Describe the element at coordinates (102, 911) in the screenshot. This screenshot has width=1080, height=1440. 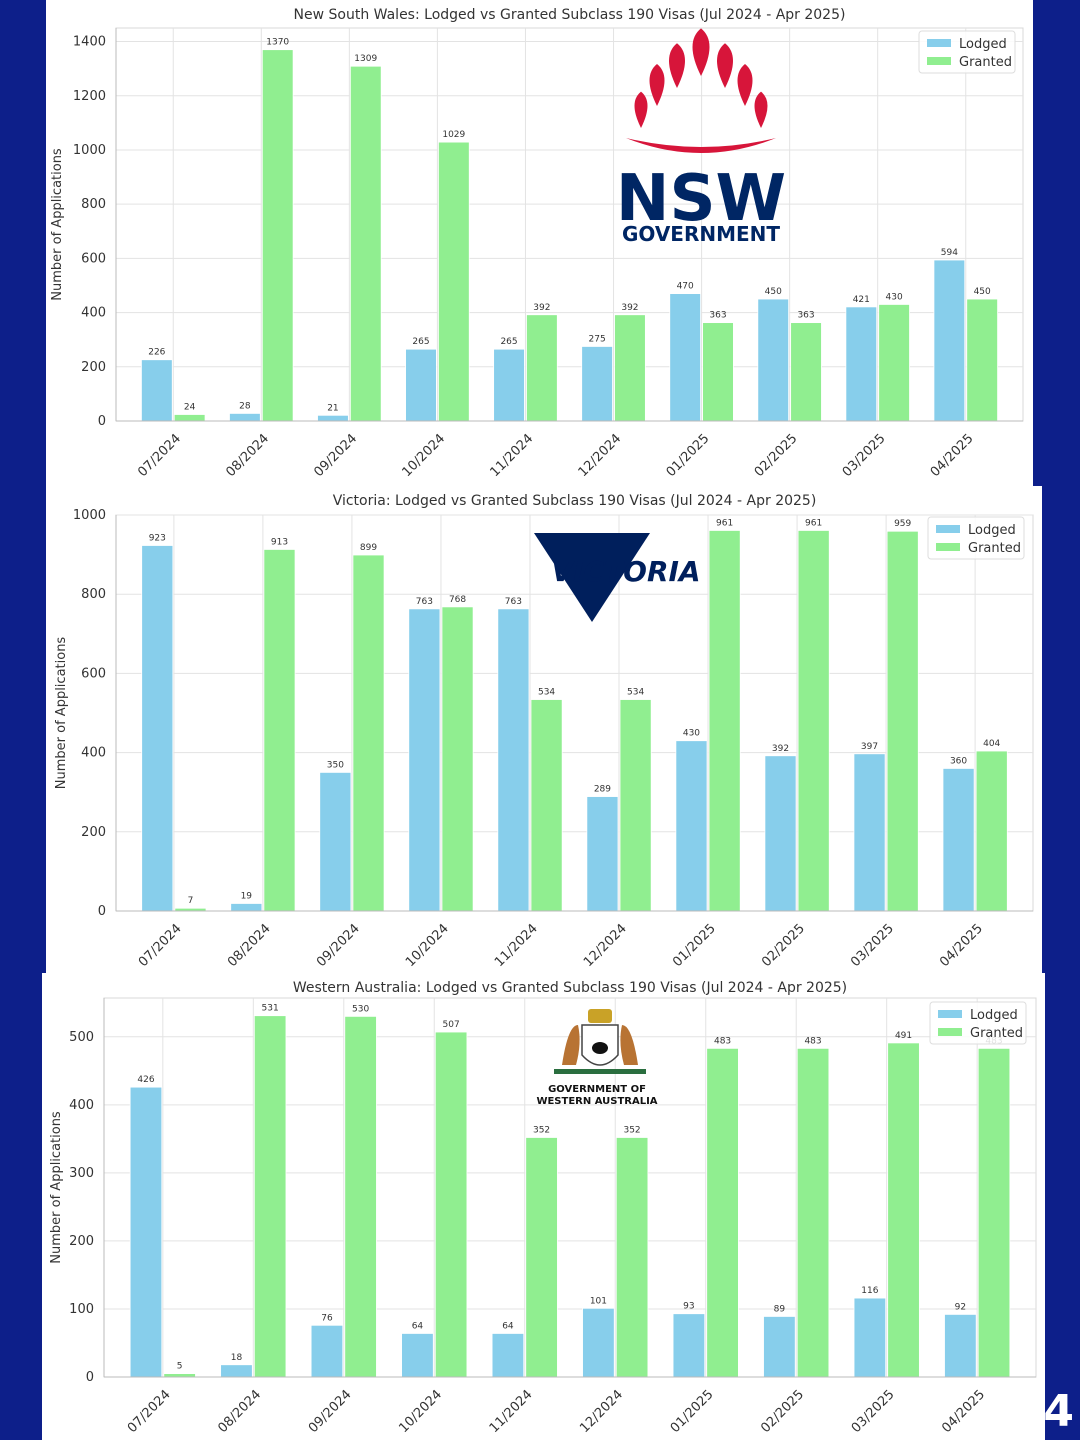
I see `vic-y-tick-label: 0` at that location.